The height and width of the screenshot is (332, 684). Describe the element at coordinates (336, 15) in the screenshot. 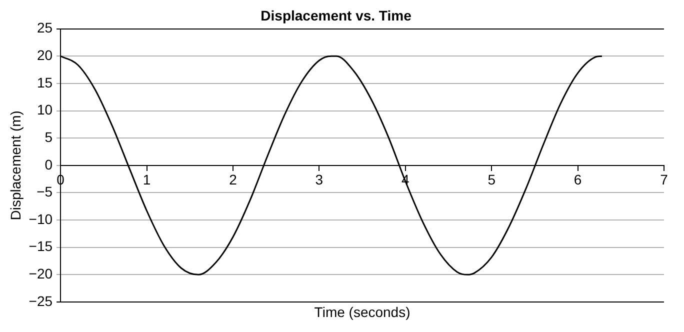

I see `chart-title: Displacement vs. Time` at that location.